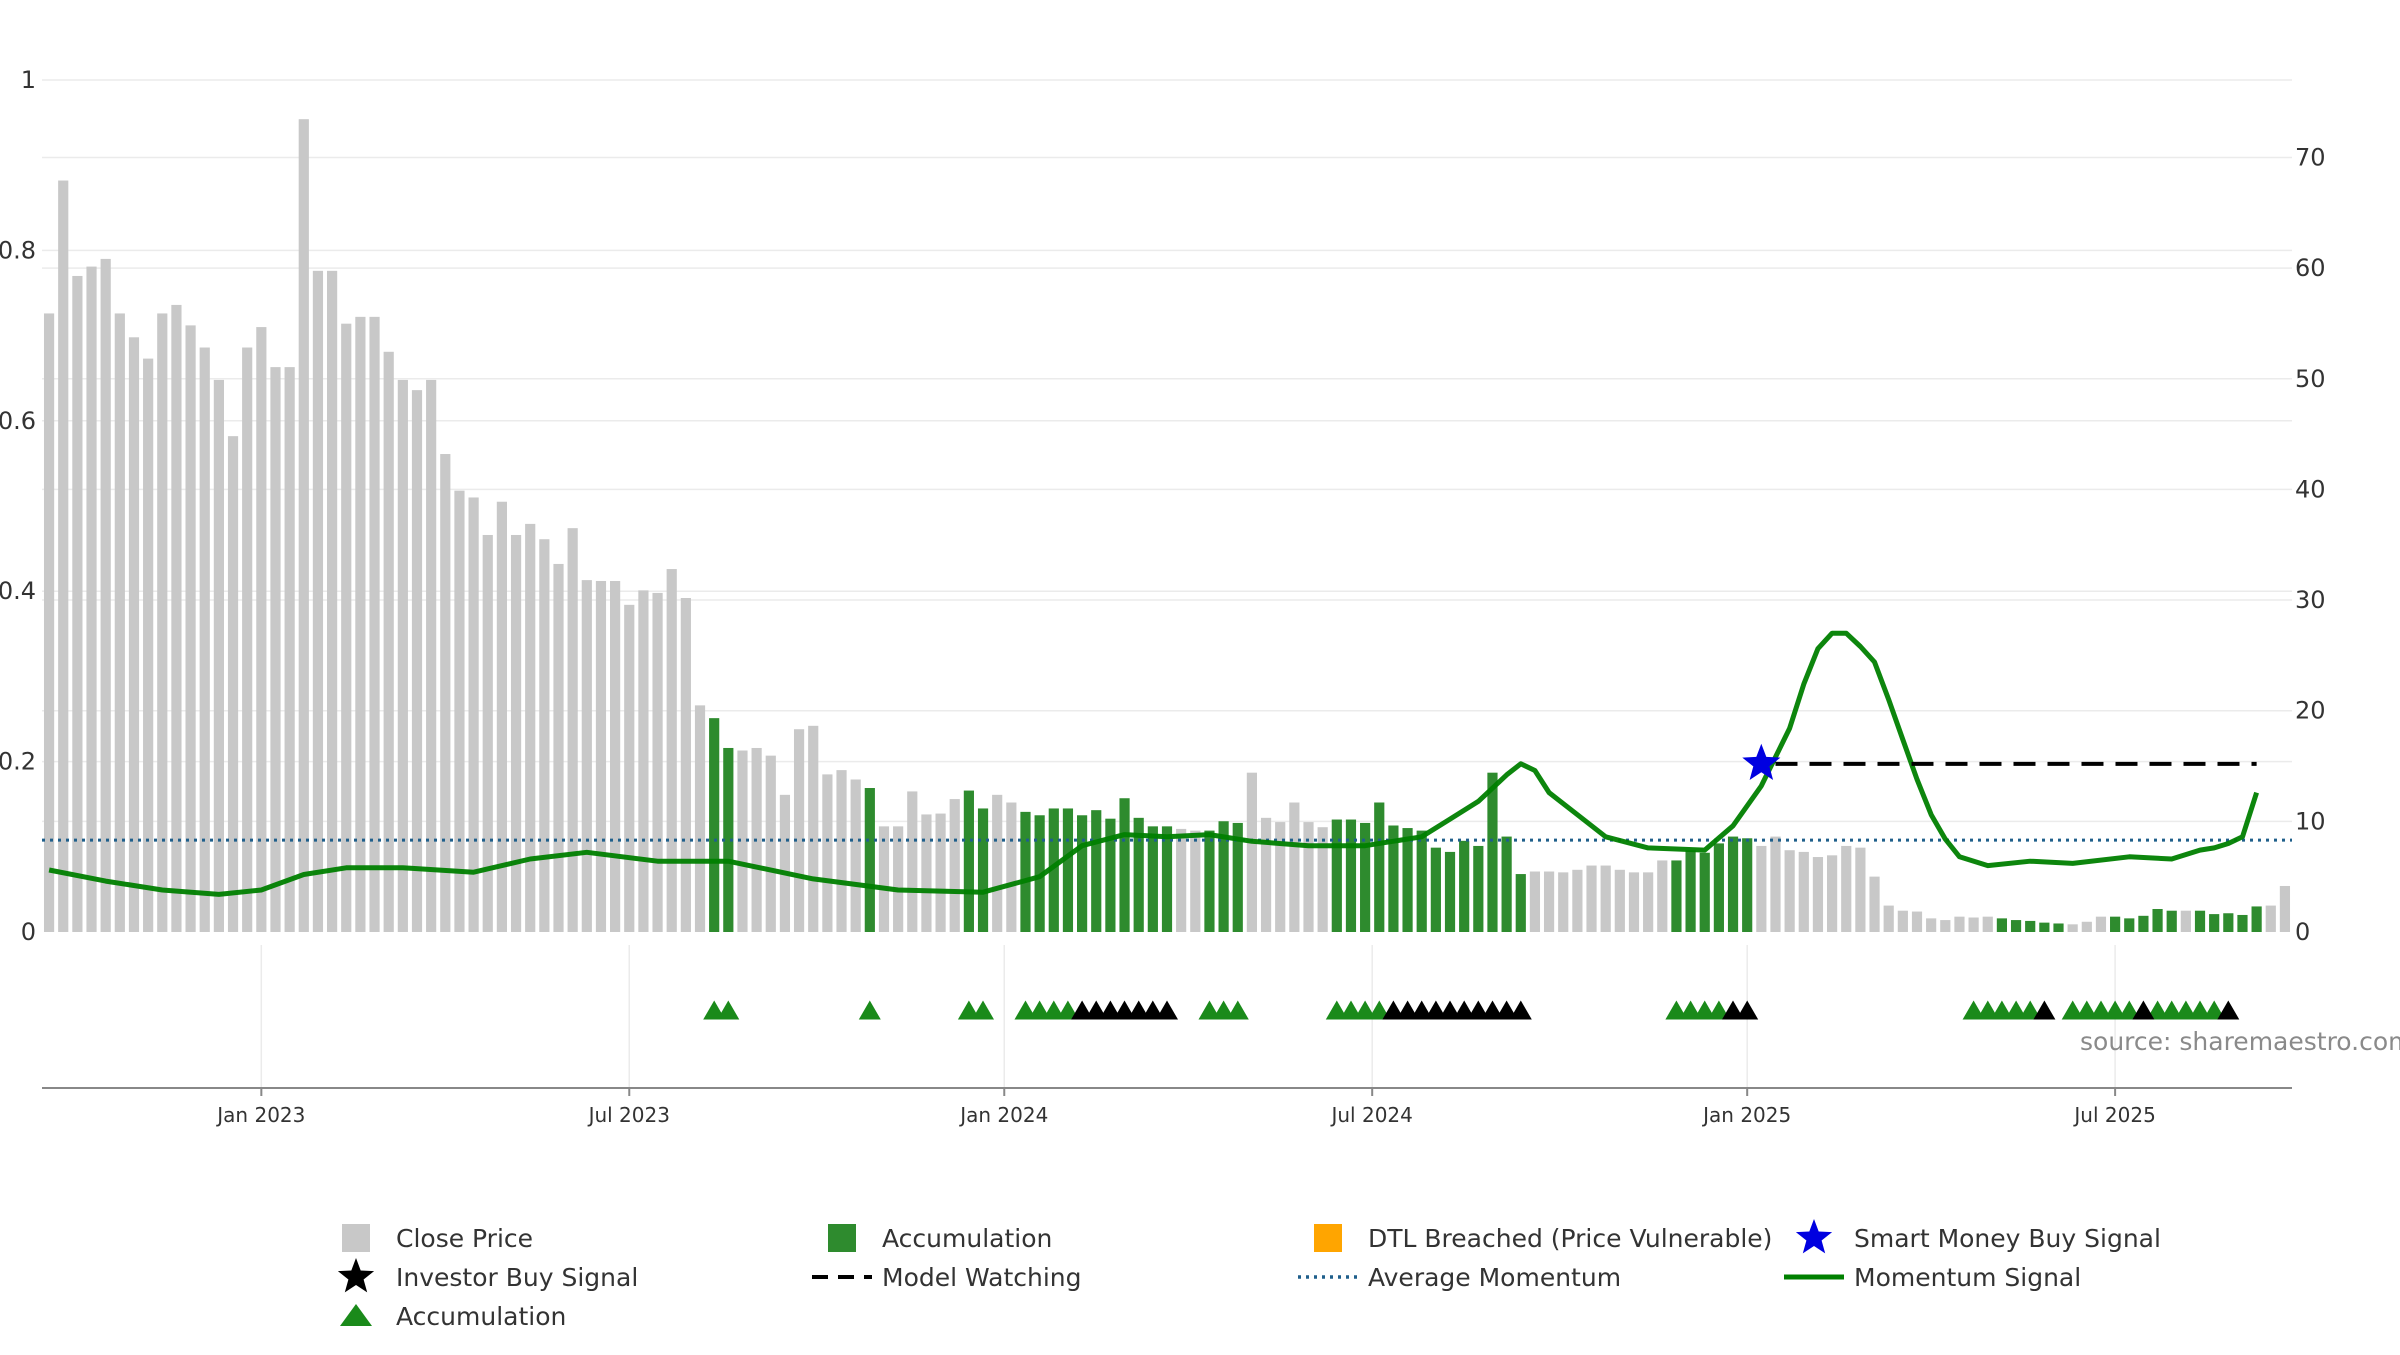  Describe the element at coordinates (18, 421) in the screenshot. I see `left-axis-tick-label: 0.6` at that location.